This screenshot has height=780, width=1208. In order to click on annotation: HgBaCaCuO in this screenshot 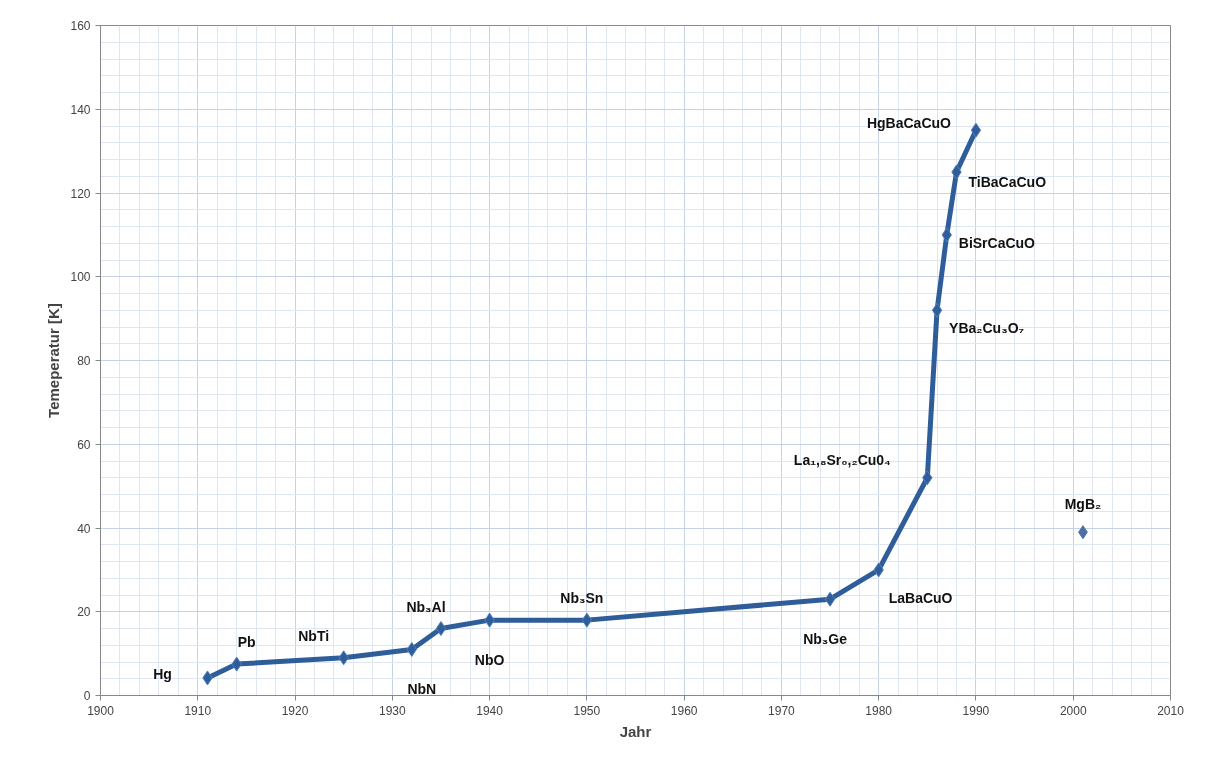, I will do `click(909, 123)`.